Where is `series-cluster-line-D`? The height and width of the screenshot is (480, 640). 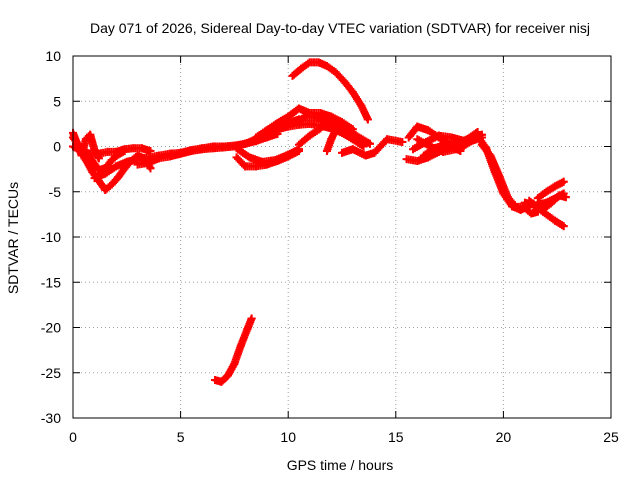
series-cluster-line-D is located at coordinates (311, 133).